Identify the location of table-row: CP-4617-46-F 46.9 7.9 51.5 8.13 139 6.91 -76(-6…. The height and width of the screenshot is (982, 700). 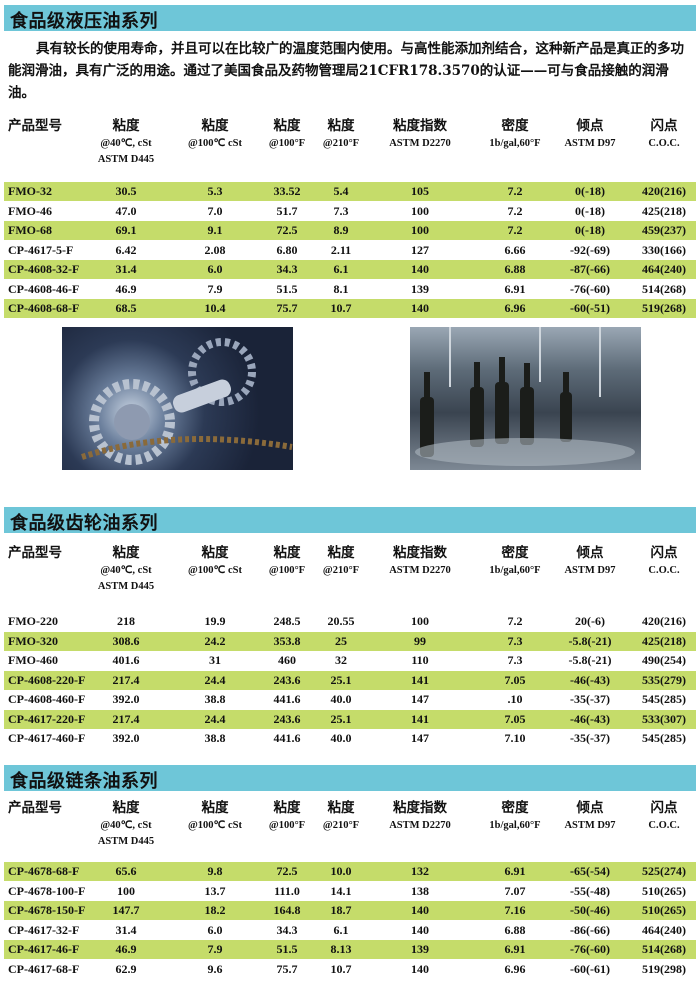
(350, 949).